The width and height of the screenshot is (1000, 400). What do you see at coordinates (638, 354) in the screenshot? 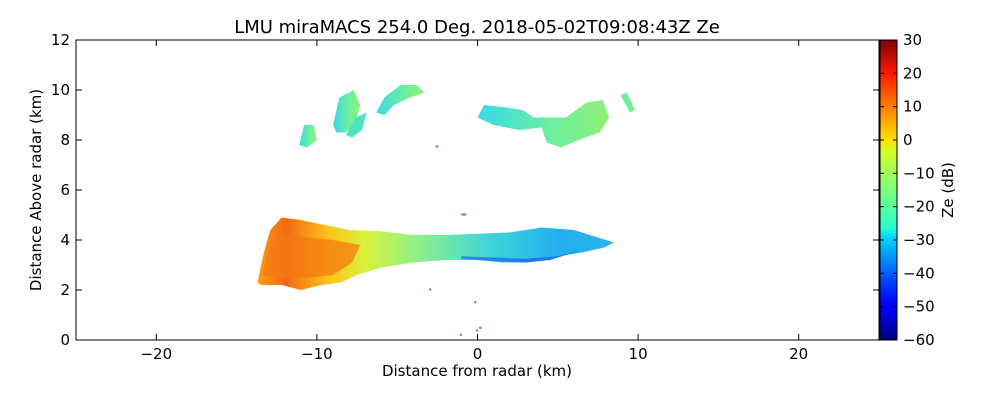
I see `x-tick-label: 10` at bounding box center [638, 354].